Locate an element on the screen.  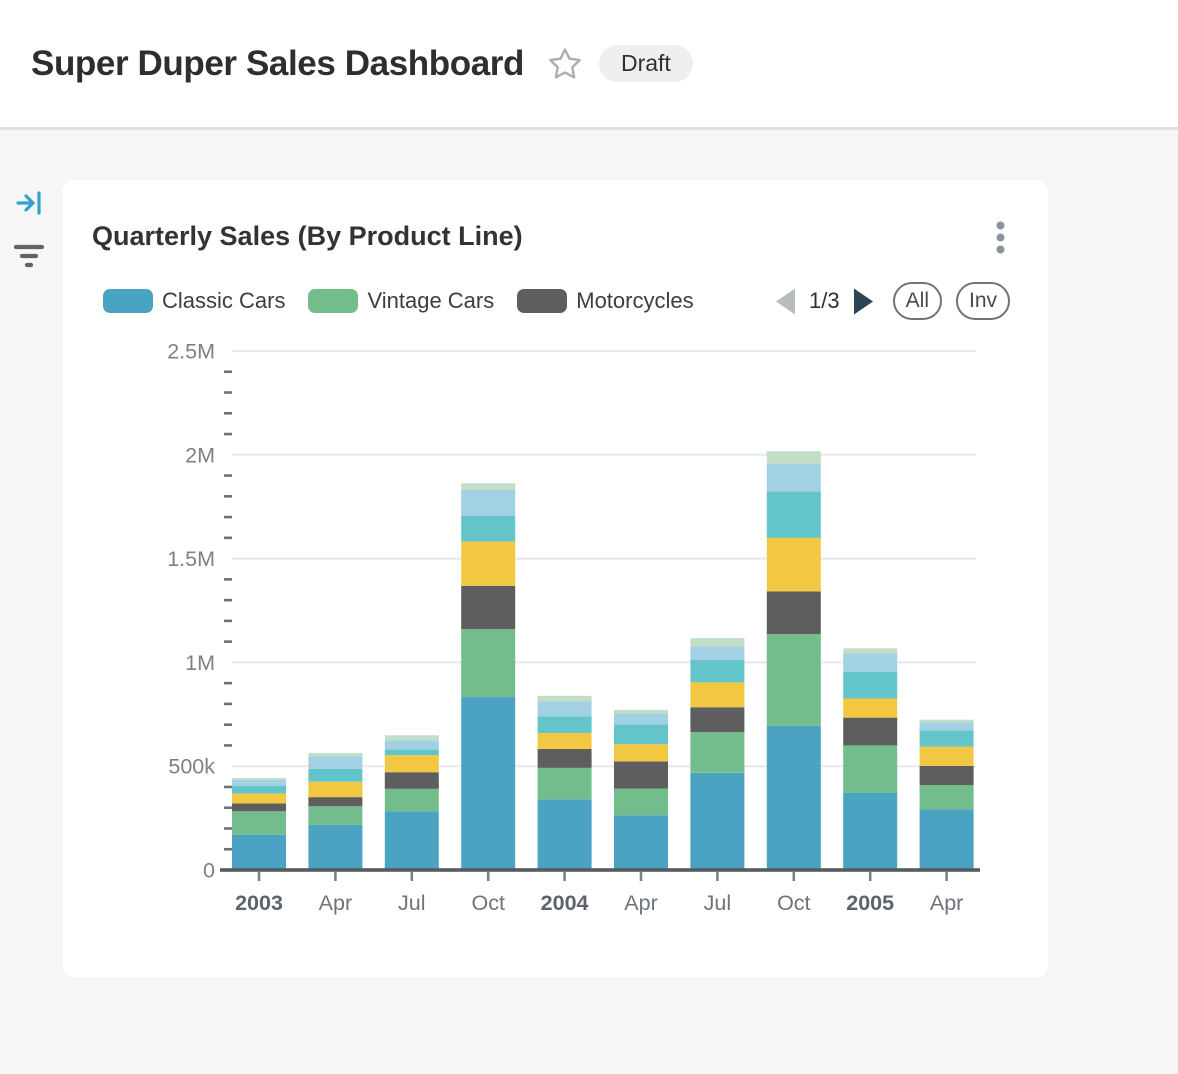
legend-items: Classic Cars Vintage Cars Motorcycles is located at coordinates (398, 301).